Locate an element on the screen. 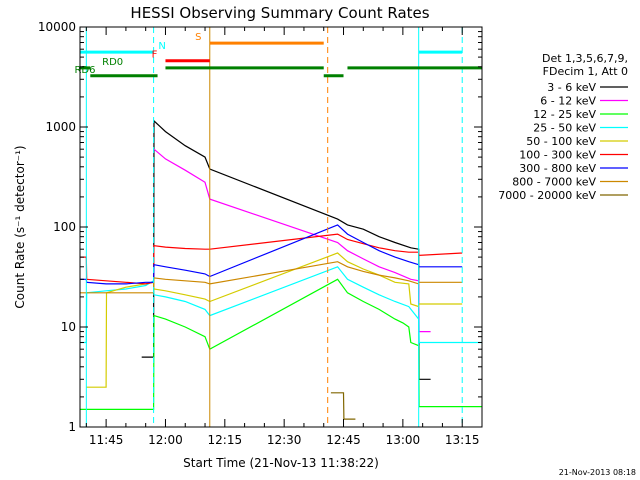  y-tick-label: 10 is located at coordinates (68, 327).